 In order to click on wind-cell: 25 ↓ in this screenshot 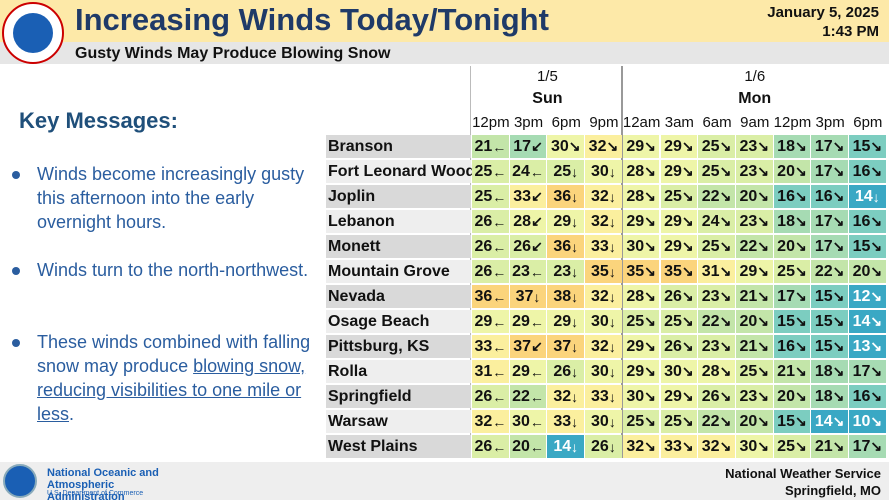, I will do `click(566, 171)`.